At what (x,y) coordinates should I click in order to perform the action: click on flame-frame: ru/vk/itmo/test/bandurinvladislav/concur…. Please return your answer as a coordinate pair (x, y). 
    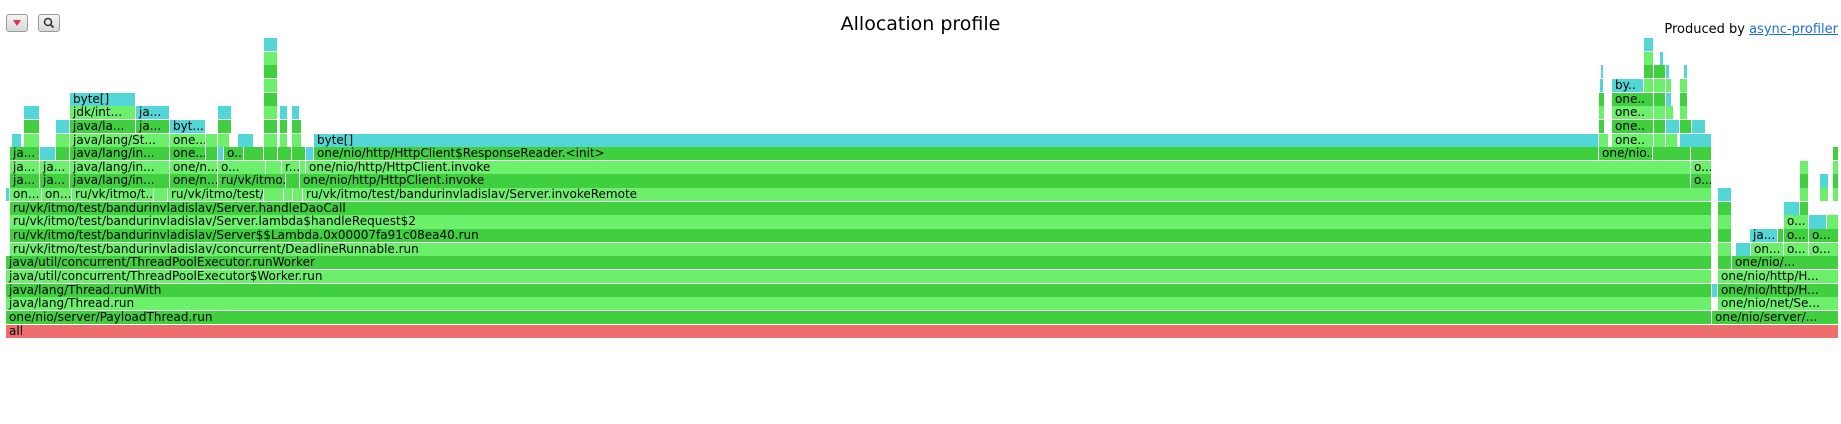
    Looking at the image, I should click on (861, 249).